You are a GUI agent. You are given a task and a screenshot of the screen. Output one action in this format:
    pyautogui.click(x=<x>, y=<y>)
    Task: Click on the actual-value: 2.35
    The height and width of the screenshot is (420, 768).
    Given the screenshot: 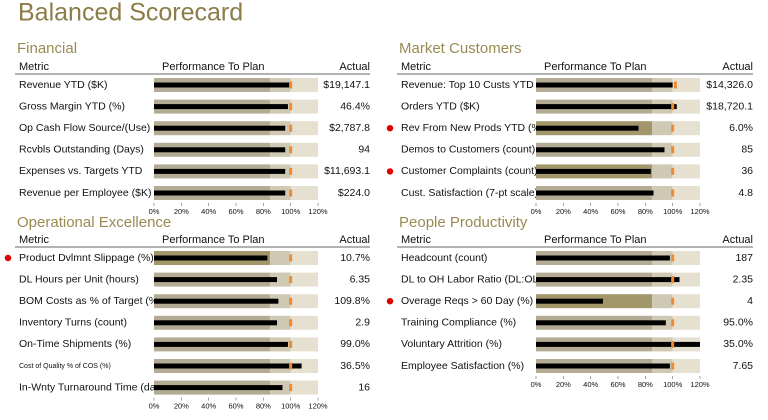 What is the action you would take?
    pyautogui.click(x=743, y=279)
    